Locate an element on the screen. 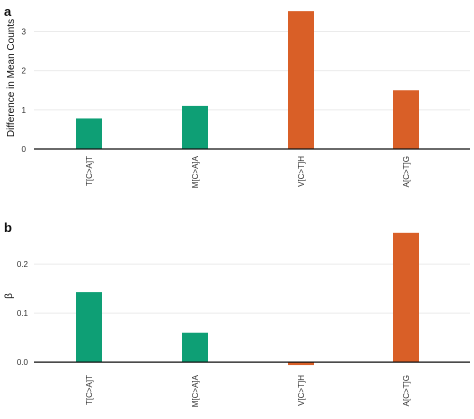 The image size is (474, 419). y-tick-label: 0.0 is located at coordinates (23, 362).